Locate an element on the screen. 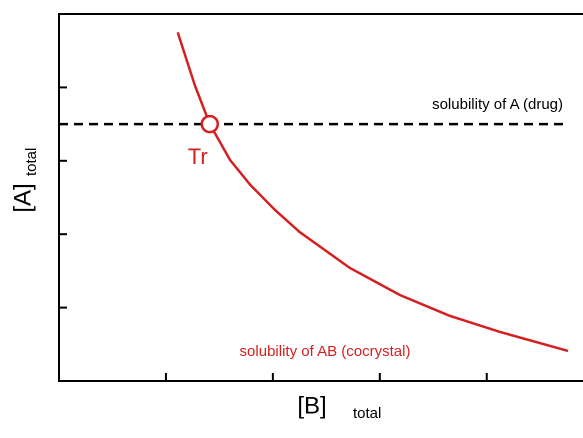 Image resolution: width=583 pixels, height=438 pixels. y-axis-label-subscript: total is located at coordinates (31, 162).